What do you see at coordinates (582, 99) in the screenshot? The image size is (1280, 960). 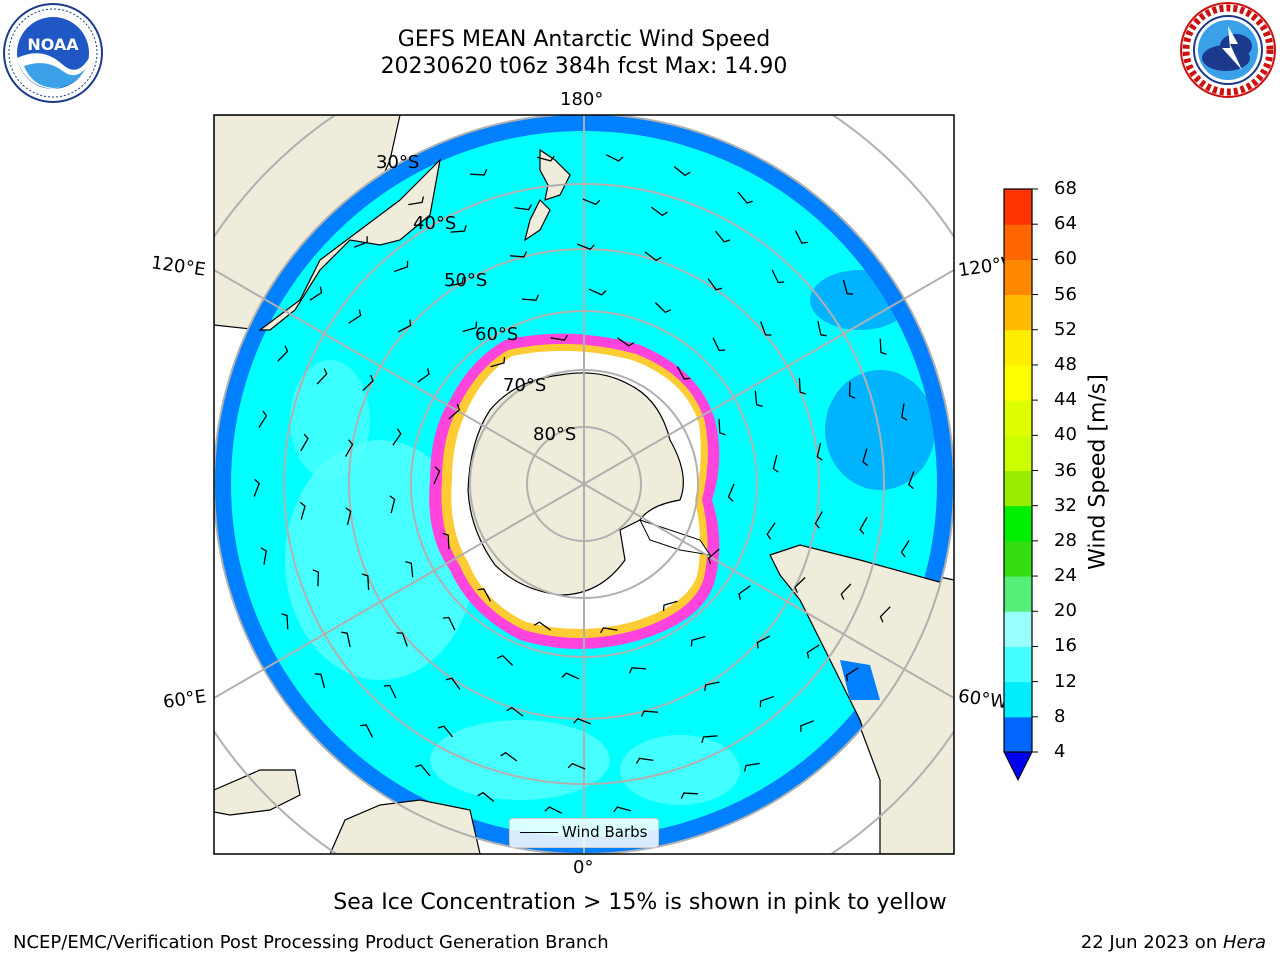 I see `lon-label-180: 180°` at bounding box center [582, 99].